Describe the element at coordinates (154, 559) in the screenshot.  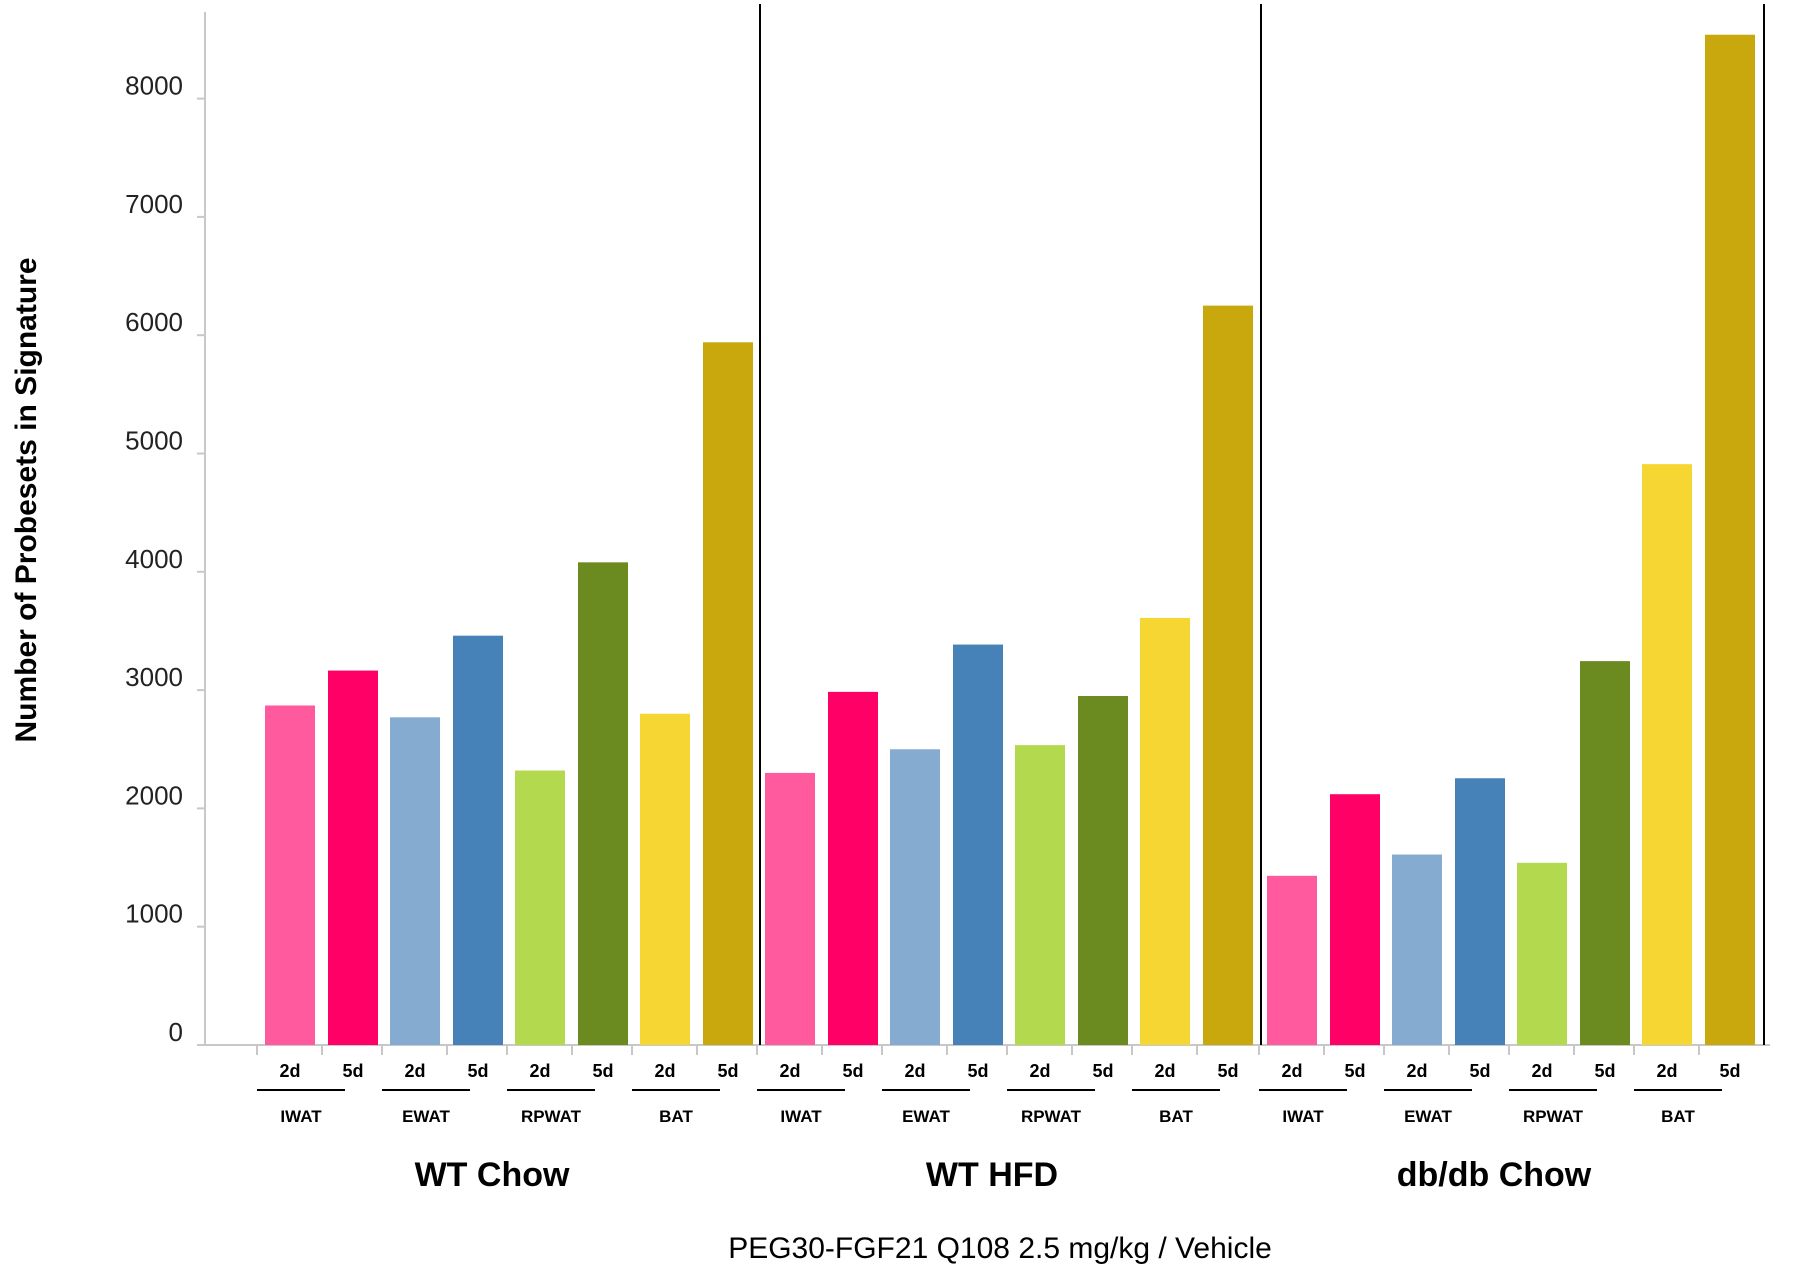
I see `y-tick-label: 4000` at that location.